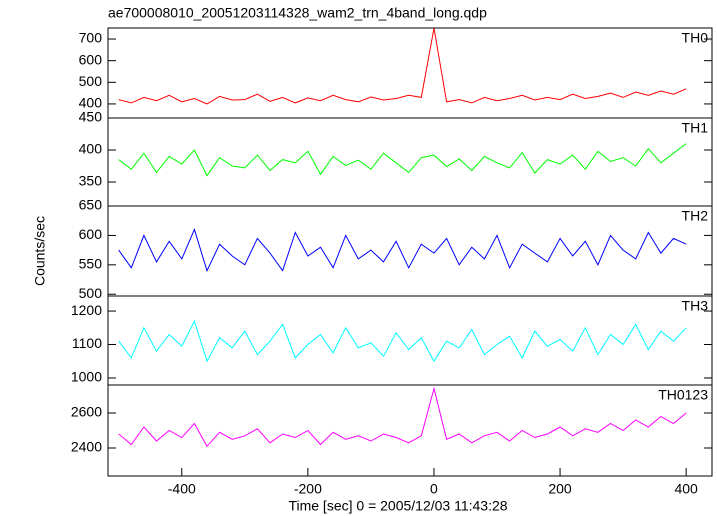 The height and width of the screenshot is (516, 717). Describe the element at coordinates (182, 489) in the screenshot. I see `x-tick-label: -400` at that location.